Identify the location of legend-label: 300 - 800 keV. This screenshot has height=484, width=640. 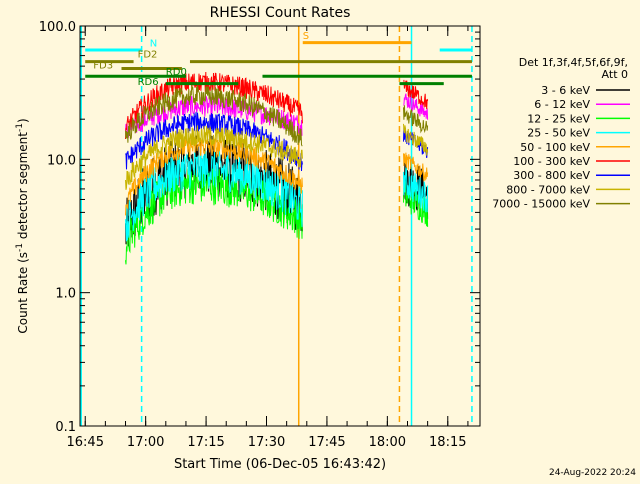
(551, 175).